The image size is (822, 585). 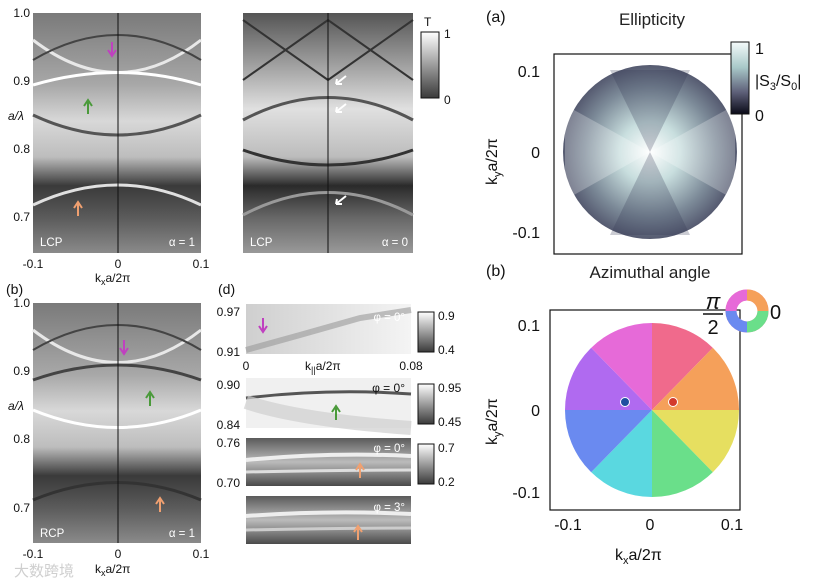 What do you see at coordinates (446, 350) in the screenshot?
I see `colorbar-min: 0.4` at bounding box center [446, 350].